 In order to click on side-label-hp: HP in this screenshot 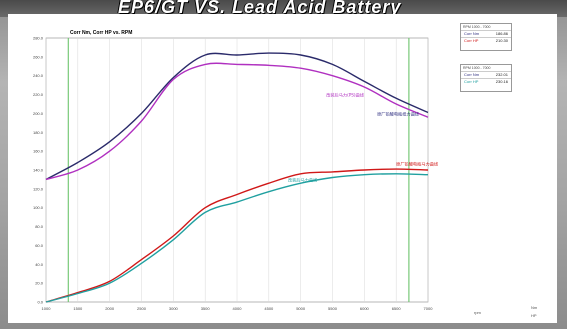, I will do `click(534, 315)`.